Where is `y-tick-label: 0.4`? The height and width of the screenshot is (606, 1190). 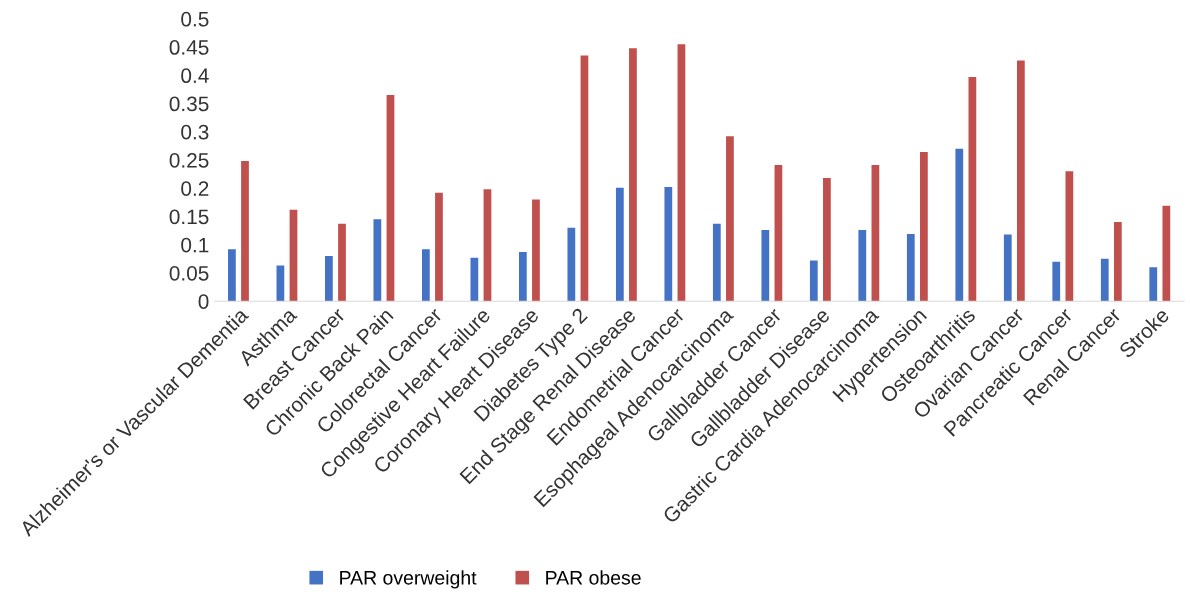
y-tick-label: 0.4 is located at coordinates (195, 76).